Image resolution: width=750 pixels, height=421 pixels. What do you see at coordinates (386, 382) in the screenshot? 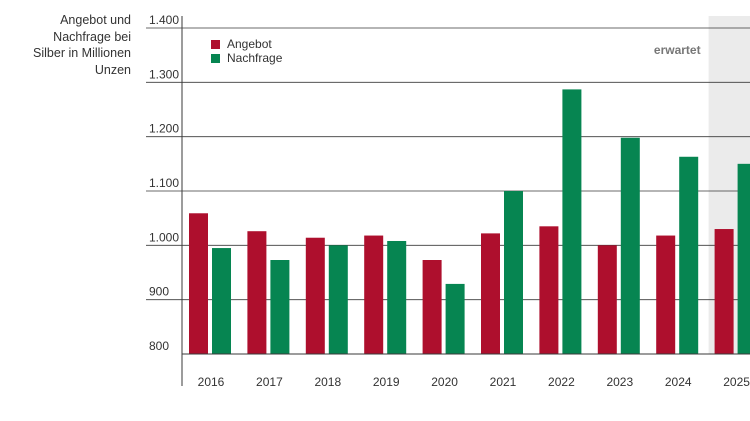
I see `x-tick-label: 2019` at bounding box center [386, 382].